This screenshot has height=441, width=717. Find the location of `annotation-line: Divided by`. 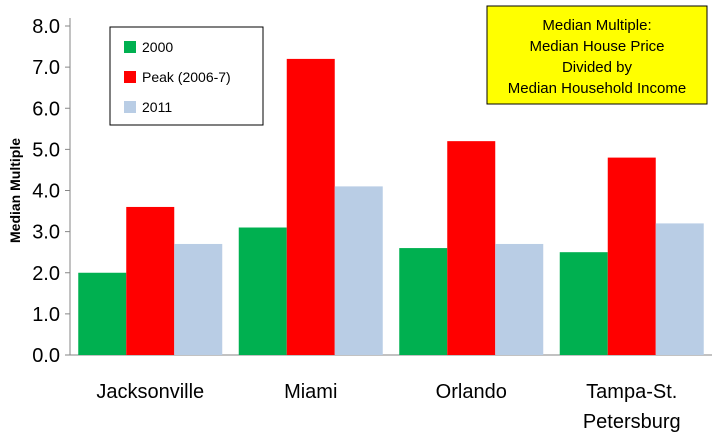

annotation-line: Divided by is located at coordinates (597, 67).